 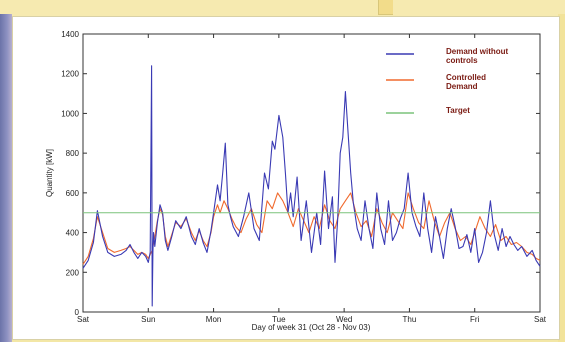 What do you see at coordinates (561, 178) in the screenshot?
I see `slide-right-strip` at bounding box center [561, 178].